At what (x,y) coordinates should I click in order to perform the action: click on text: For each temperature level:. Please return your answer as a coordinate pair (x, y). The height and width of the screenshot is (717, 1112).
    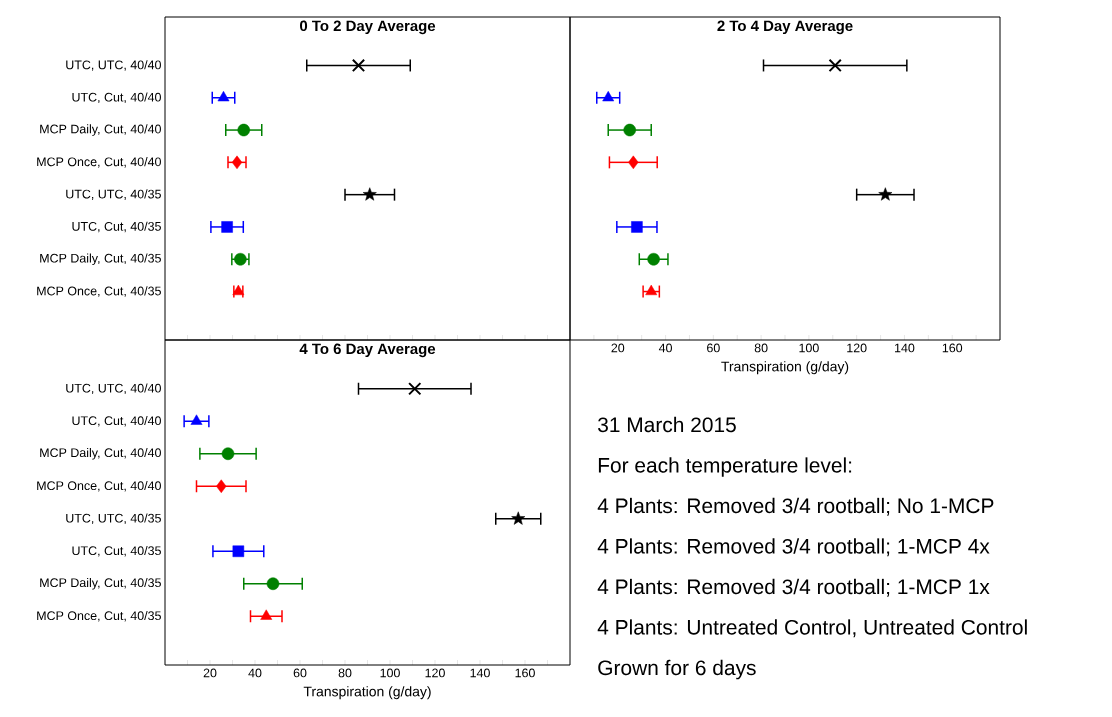
    Looking at the image, I should click on (725, 467).